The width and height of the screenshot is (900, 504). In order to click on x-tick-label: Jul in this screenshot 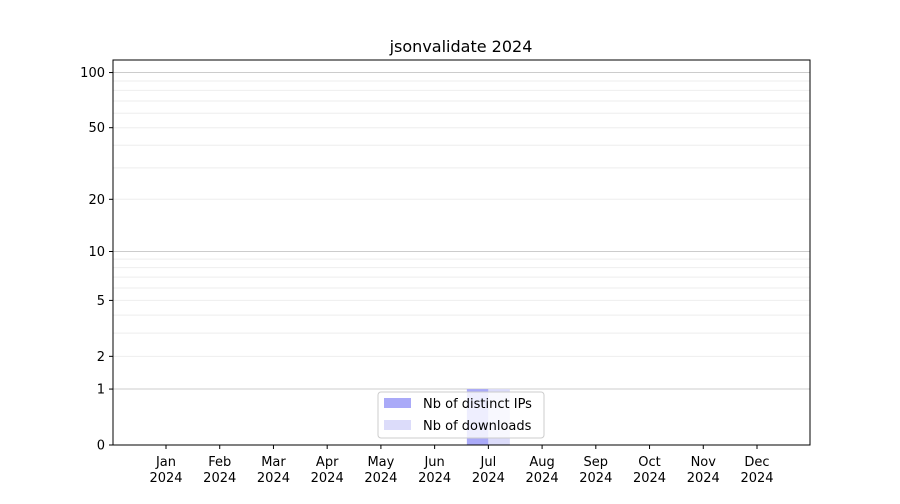, I will do `click(488, 462)`.